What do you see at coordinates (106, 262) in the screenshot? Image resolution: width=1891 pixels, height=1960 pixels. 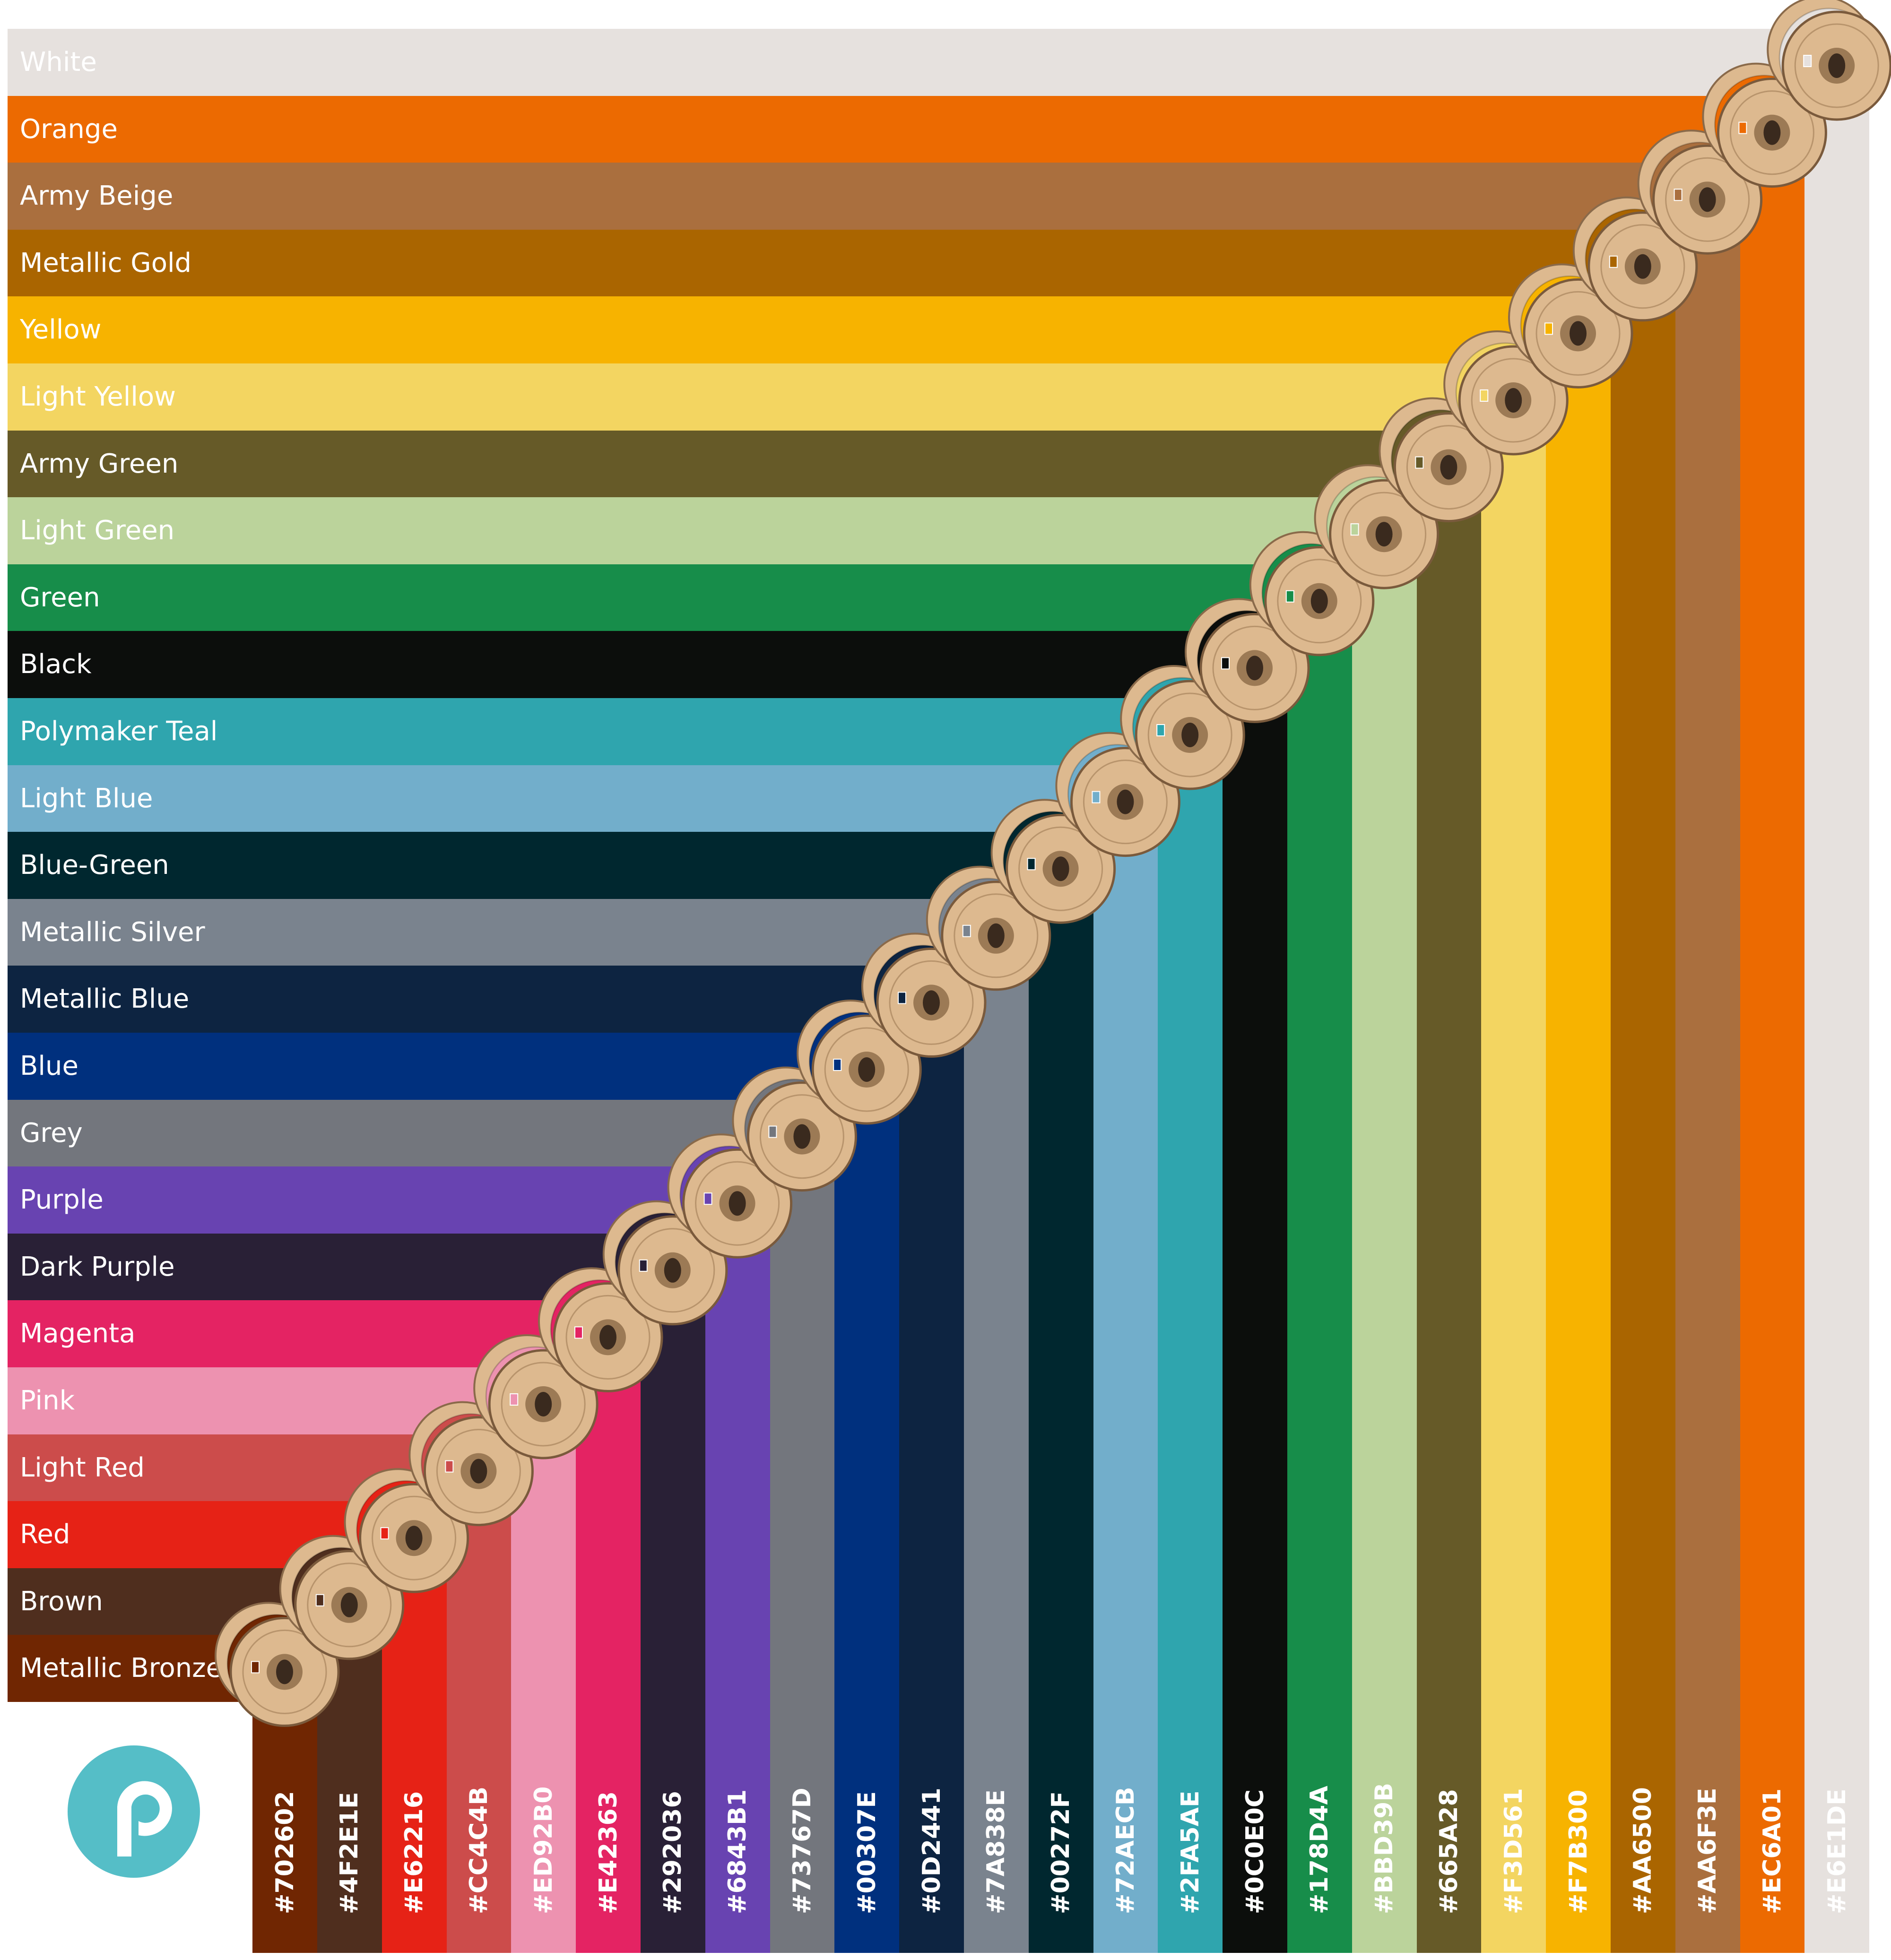 I see `color-name-label: Metallic Gold` at bounding box center [106, 262].